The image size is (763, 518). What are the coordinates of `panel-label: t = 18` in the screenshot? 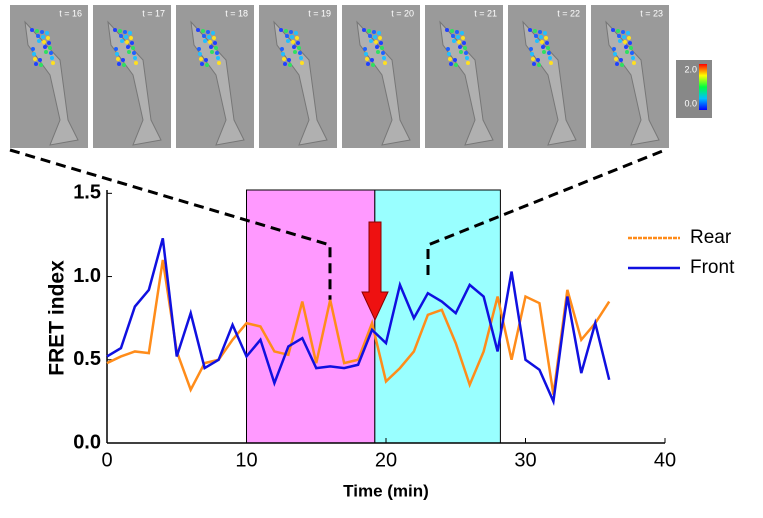 It's located at (236, 13).